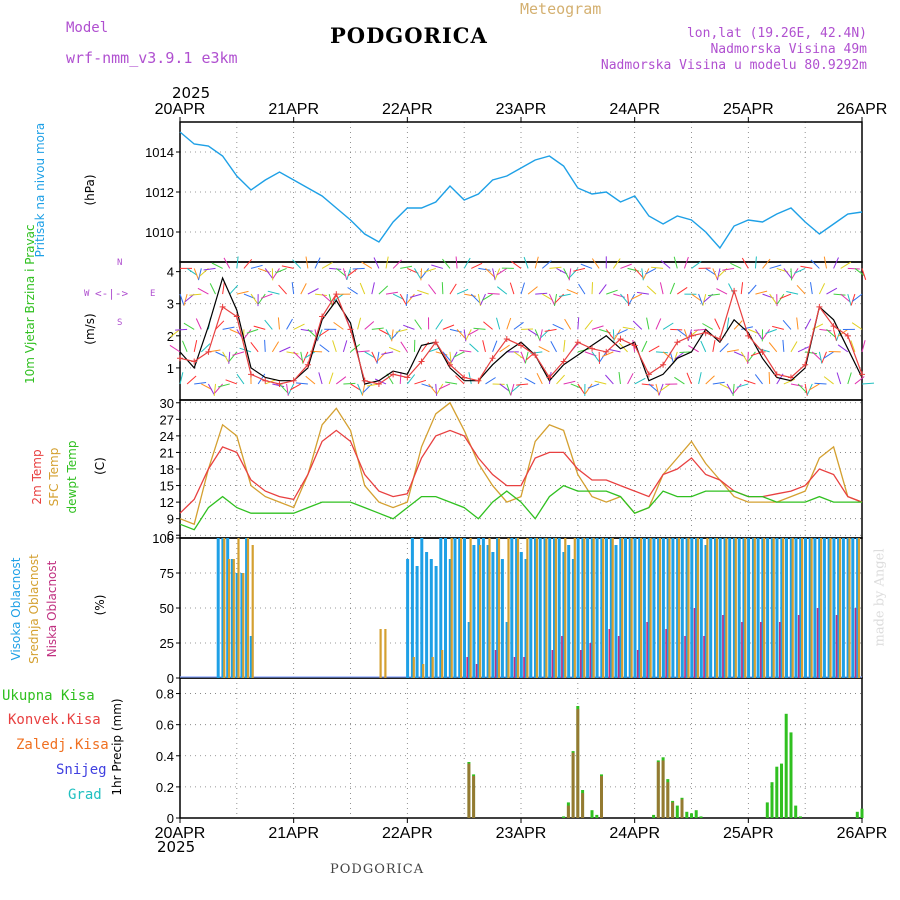 Image resolution: width=900 pixels, height=900 pixels. What do you see at coordinates (165, 725) in the screenshot?
I see `y-tick-label: 0.6` at bounding box center [165, 725].